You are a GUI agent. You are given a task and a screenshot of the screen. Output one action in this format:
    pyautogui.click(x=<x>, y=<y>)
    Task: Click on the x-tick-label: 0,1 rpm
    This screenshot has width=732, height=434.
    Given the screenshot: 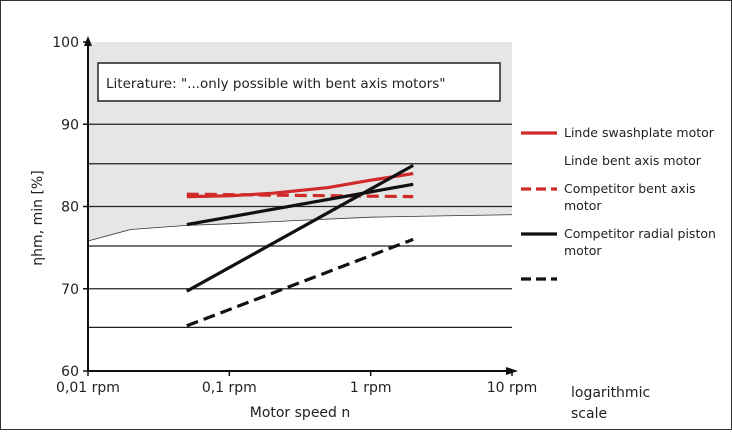 What is the action you would take?
    pyautogui.click(x=229, y=388)
    